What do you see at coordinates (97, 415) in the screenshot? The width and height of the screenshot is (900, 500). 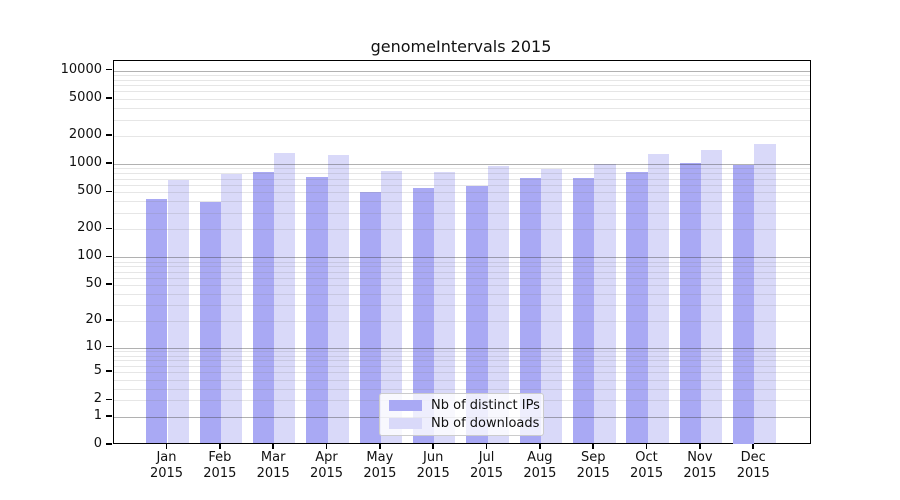 I see `y-tick-label-1: 1` at bounding box center [97, 415].